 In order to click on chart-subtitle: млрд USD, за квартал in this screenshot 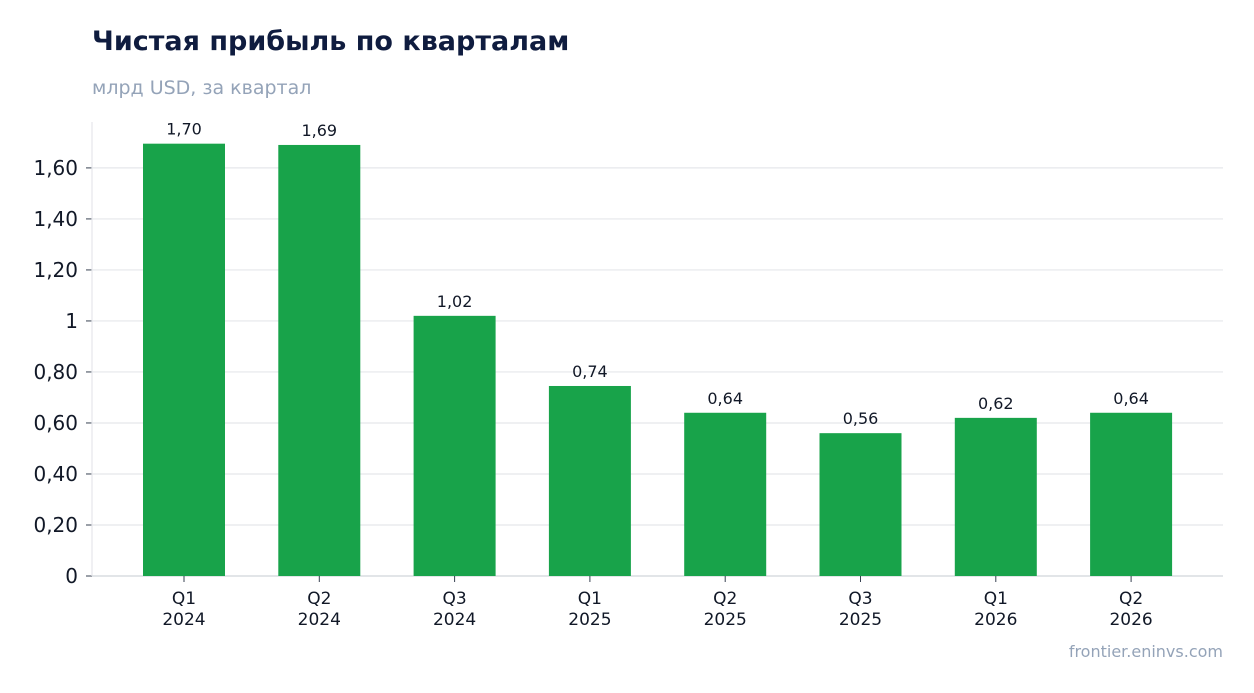, I will do `click(202, 88)`.